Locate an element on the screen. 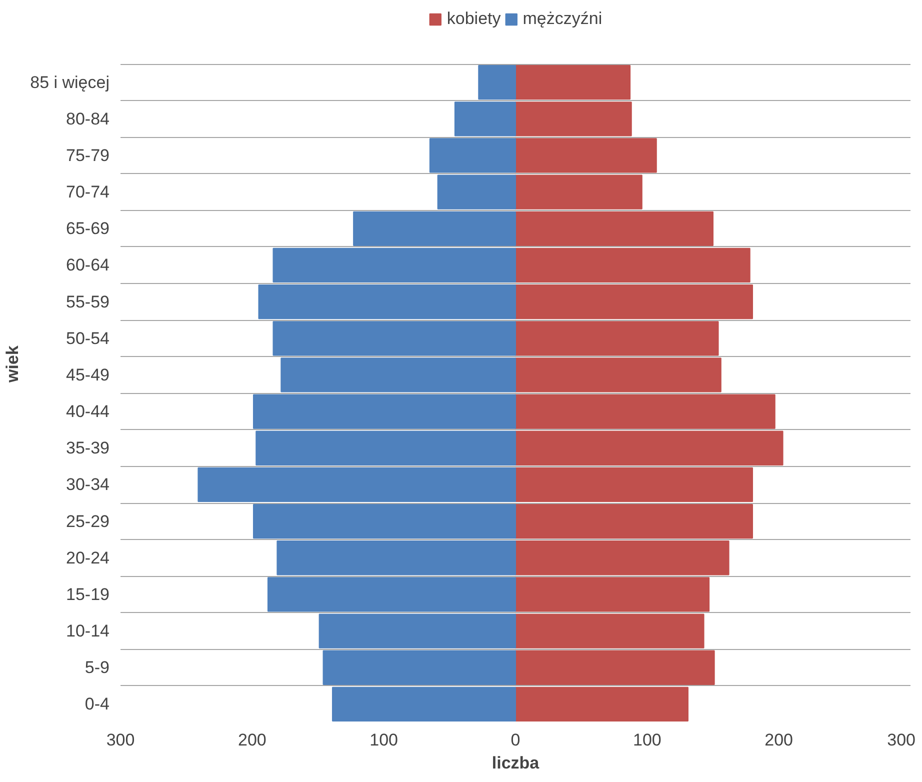 The width and height of the screenshot is (922, 782). x-tick-label: 0 is located at coordinates (515, 740).